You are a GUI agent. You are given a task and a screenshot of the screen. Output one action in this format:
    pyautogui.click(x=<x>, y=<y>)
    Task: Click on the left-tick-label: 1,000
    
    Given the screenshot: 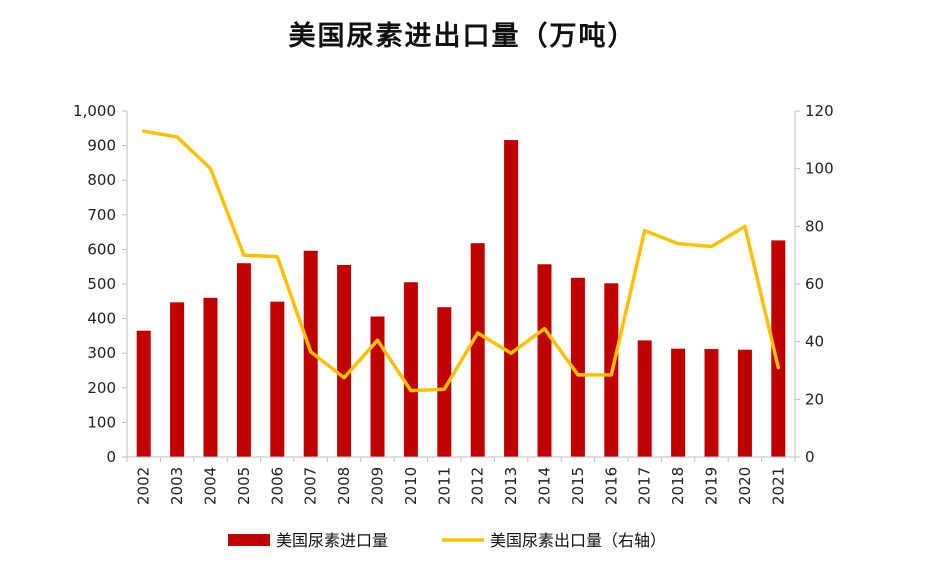 What is the action you would take?
    pyautogui.click(x=94, y=111)
    